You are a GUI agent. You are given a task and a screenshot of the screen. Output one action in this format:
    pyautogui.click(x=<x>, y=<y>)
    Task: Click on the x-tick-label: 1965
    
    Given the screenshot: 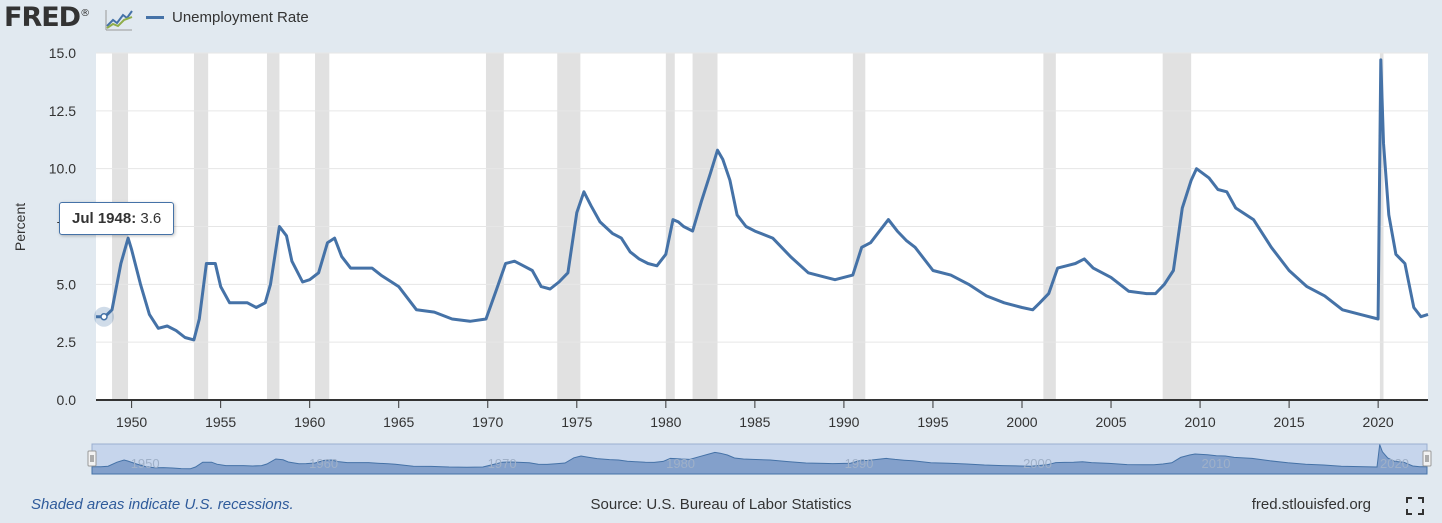 What is the action you would take?
    pyautogui.click(x=398, y=422)
    